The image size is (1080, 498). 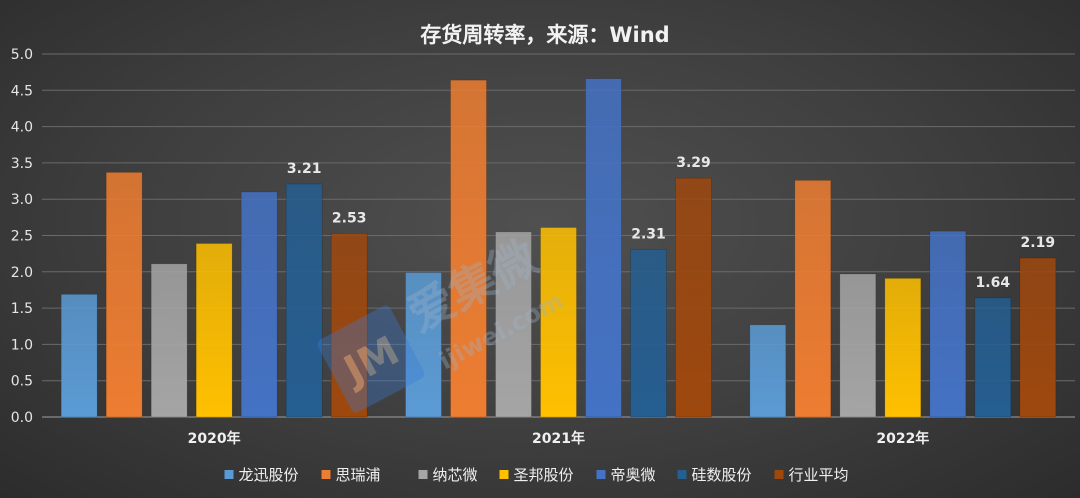 What do you see at coordinates (349, 218) in the screenshot?
I see `data-label: 2.53` at bounding box center [349, 218].